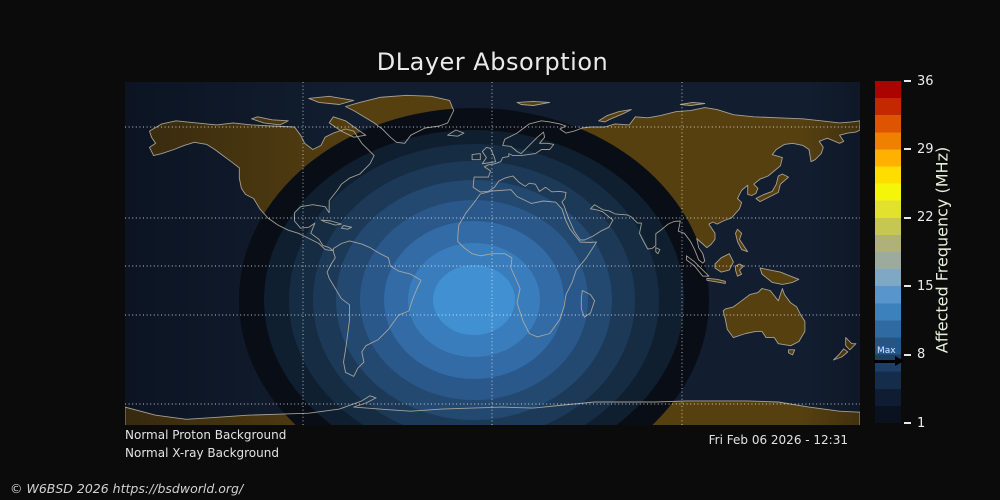  I want to click on colorbar, so click(888, 252).